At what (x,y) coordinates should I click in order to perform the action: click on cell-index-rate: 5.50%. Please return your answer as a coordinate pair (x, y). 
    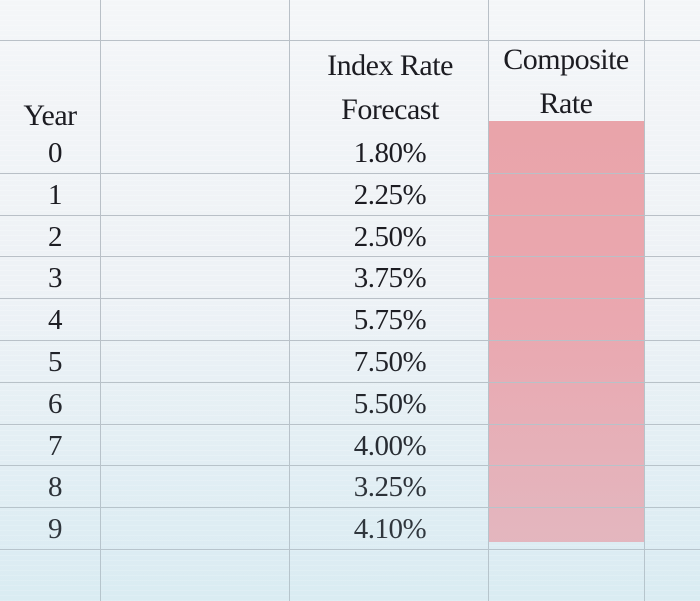
    Looking at the image, I should click on (390, 403).